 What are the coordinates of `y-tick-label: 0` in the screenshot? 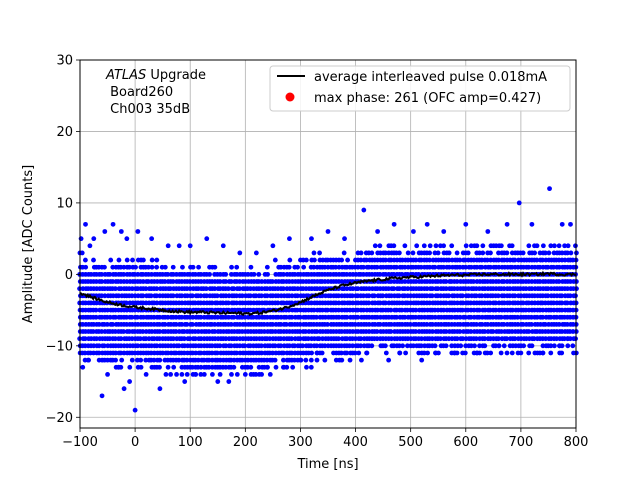 It's located at (69, 275).